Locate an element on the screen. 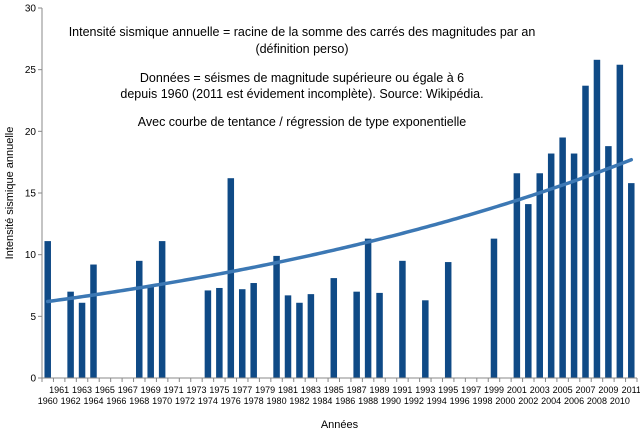 Image resolution: width=640 pixels, height=436 pixels. x-tick-label: 2002 is located at coordinates (528, 401).